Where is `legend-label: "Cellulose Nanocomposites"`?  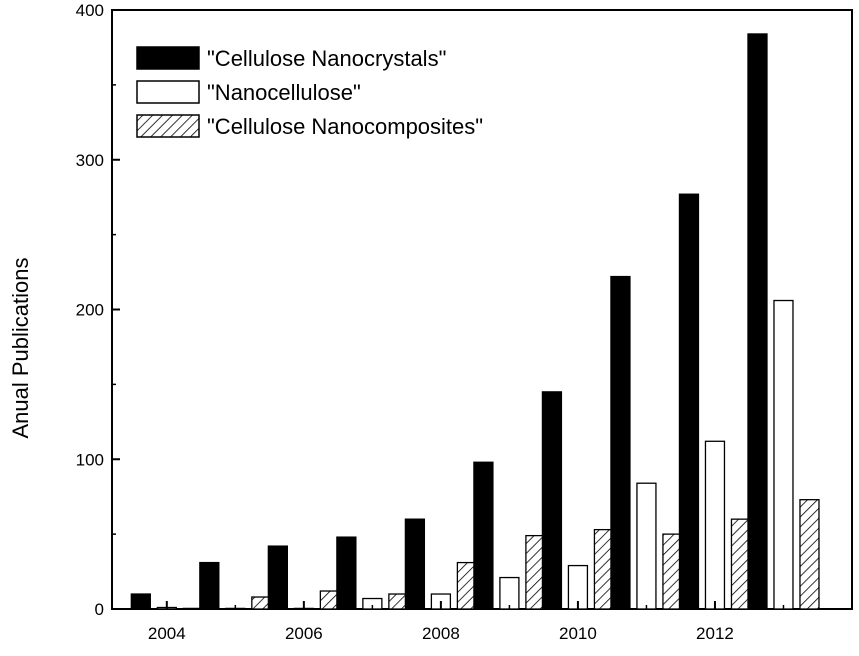 legend-label: "Cellulose Nanocomposites" is located at coordinates (345, 126).